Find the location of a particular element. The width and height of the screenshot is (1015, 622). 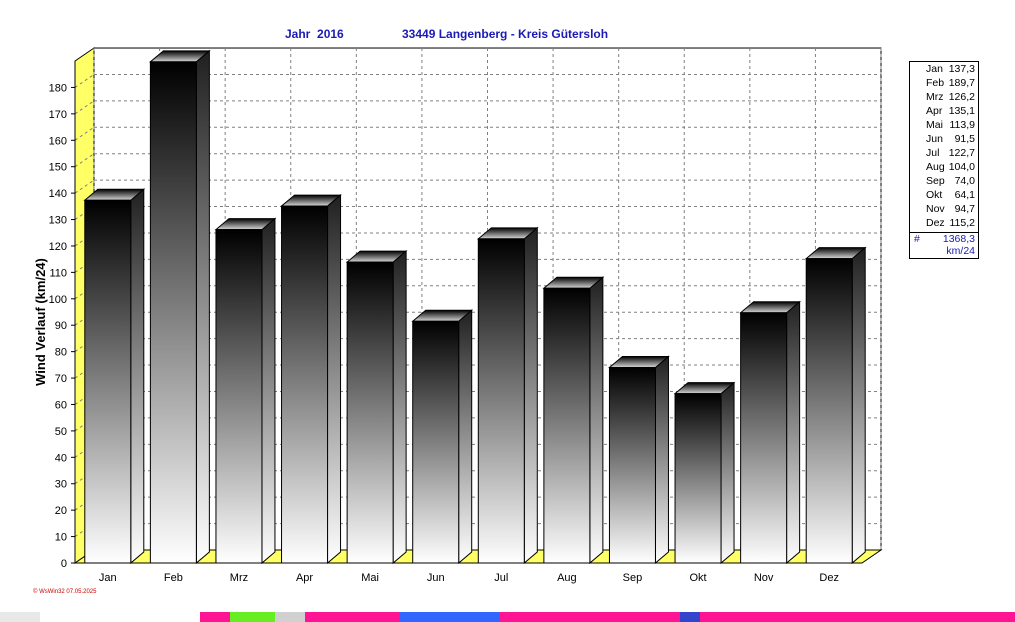

x-tick-label: Okt is located at coordinates (697, 578).